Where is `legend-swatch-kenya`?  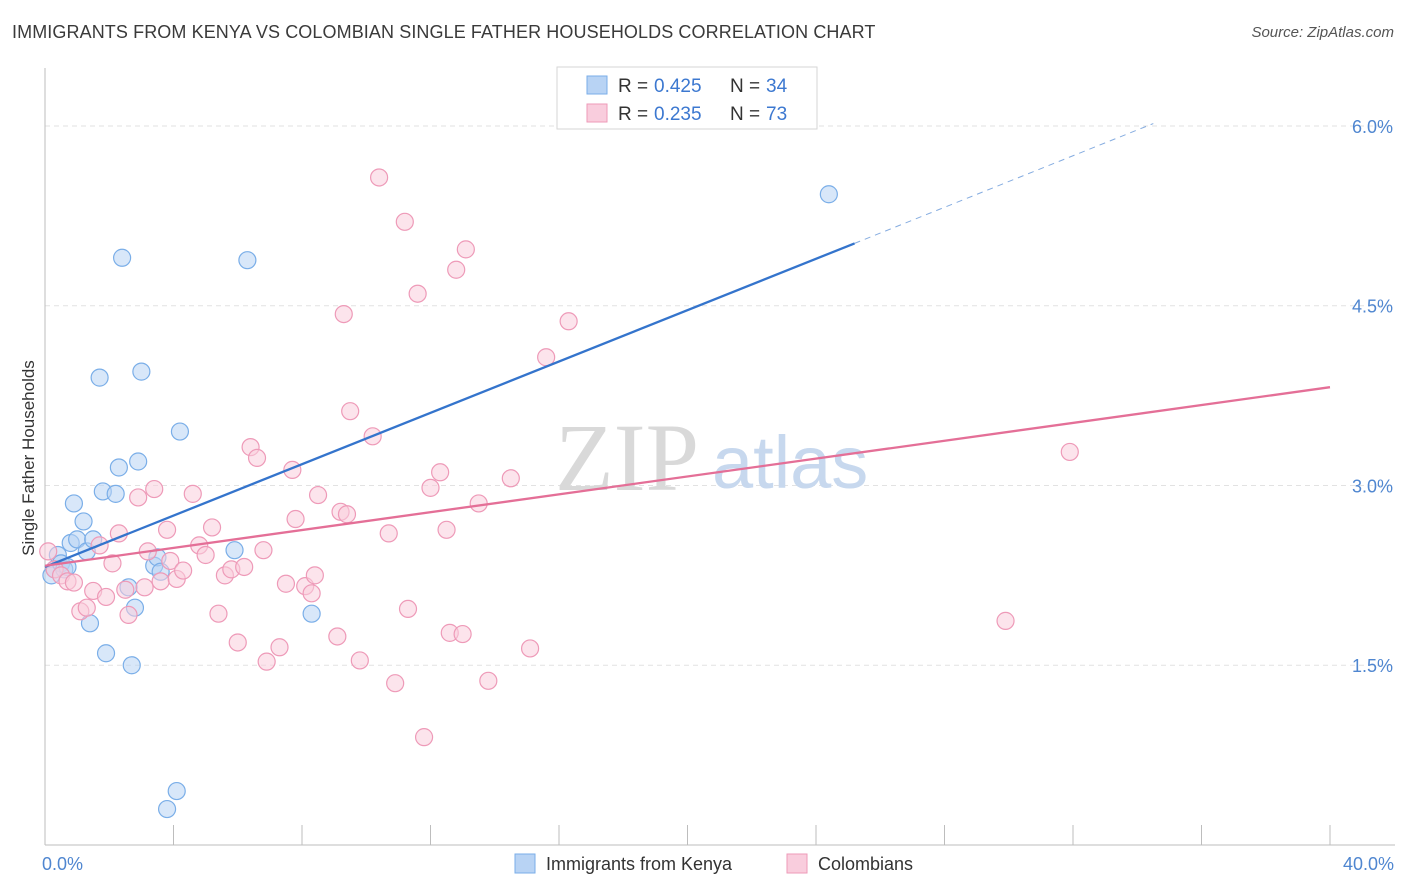
legend-swatch-kenya is located at coordinates (597, 85).